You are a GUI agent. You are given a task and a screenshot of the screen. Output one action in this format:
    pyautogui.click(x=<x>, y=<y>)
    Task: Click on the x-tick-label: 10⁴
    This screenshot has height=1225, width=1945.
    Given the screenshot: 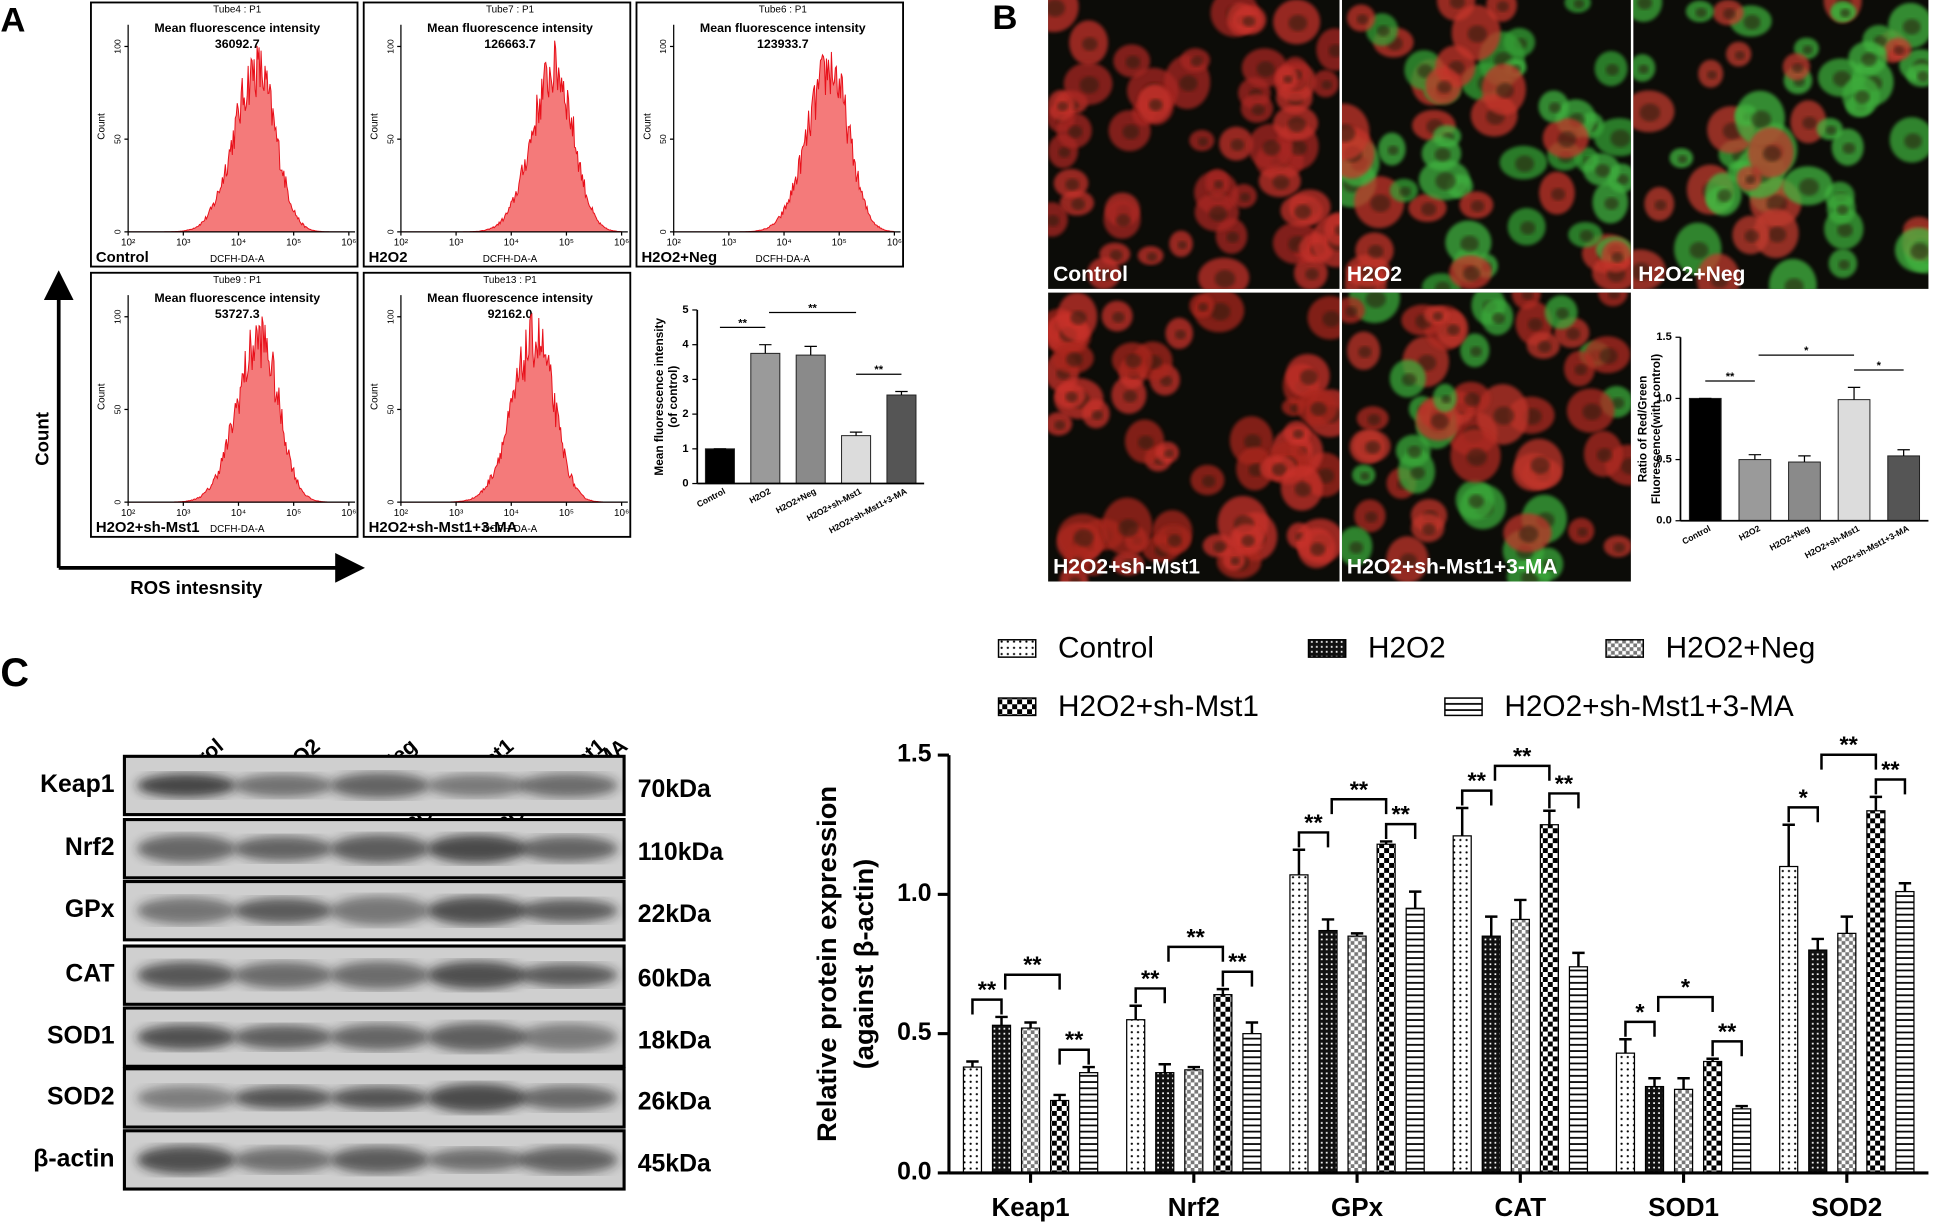 What is the action you would take?
    pyautogui.click(x=238, y=243)
    